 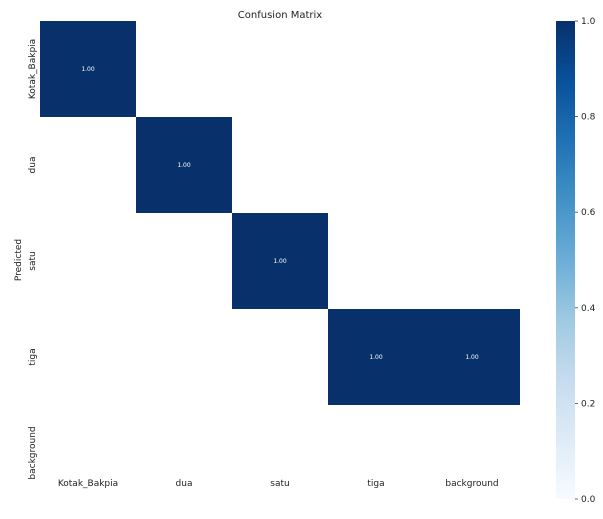 I want to click on colorbar, so click(x=565, y=260).